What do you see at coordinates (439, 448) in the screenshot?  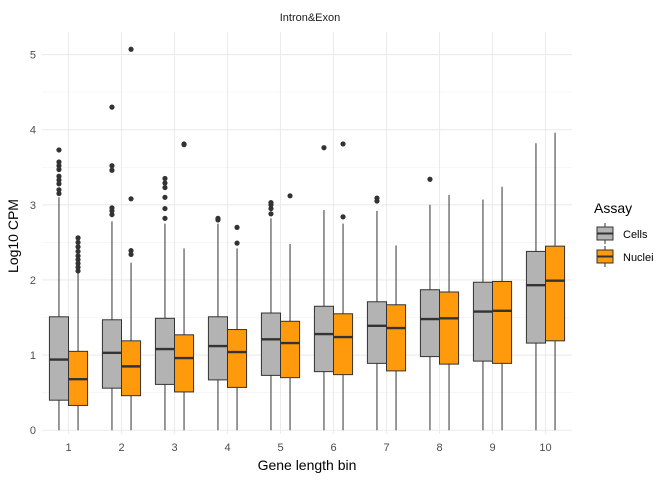 I see `x-tick-label: 8` at bounding box center [439, 448].